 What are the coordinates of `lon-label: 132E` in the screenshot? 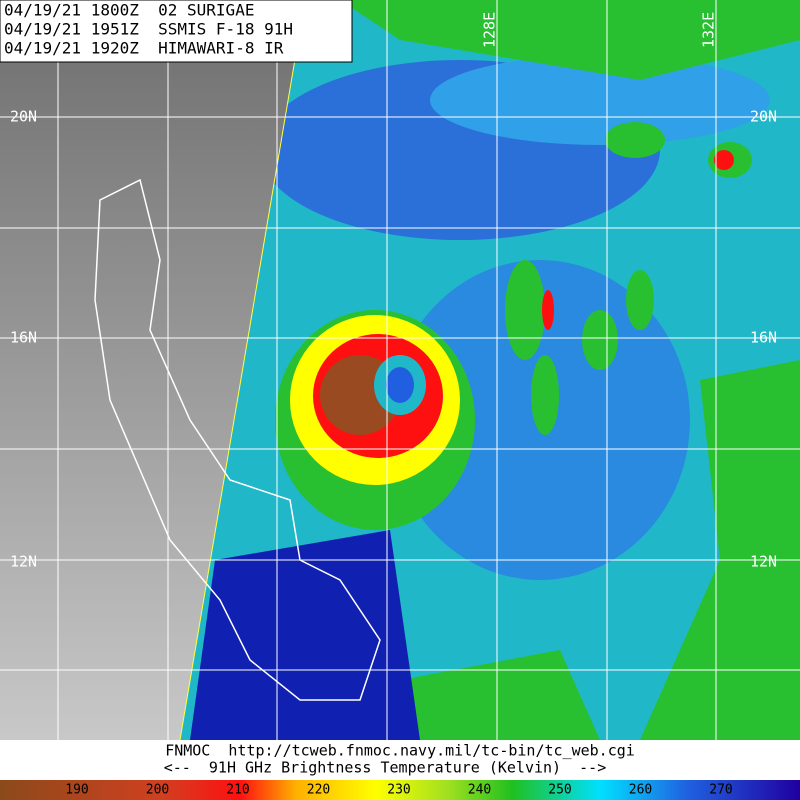 It's located at (709, 30).